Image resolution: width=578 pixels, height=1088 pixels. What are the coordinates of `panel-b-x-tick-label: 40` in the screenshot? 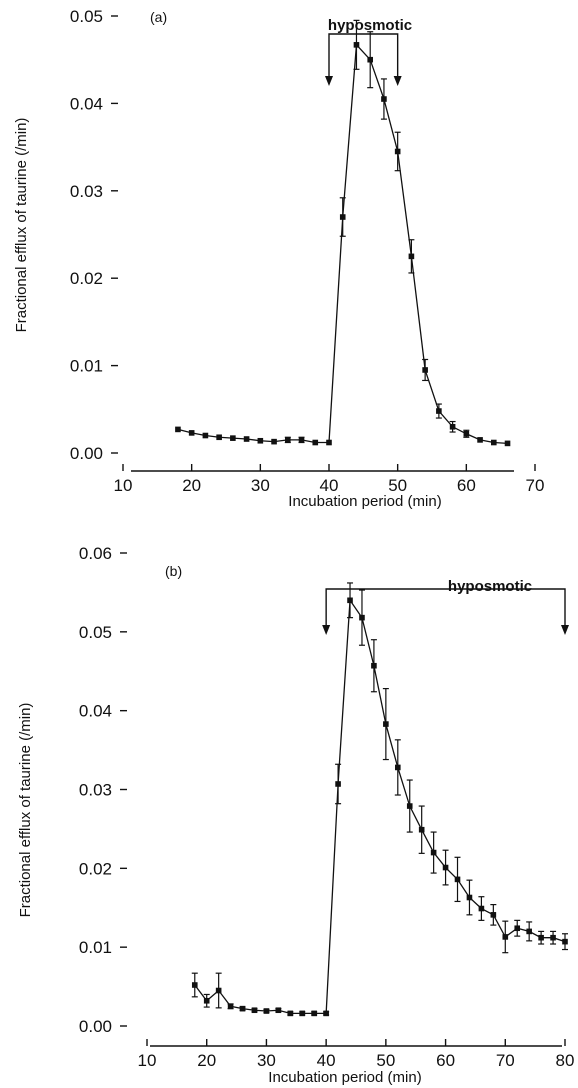 It's located at (326, 1060).